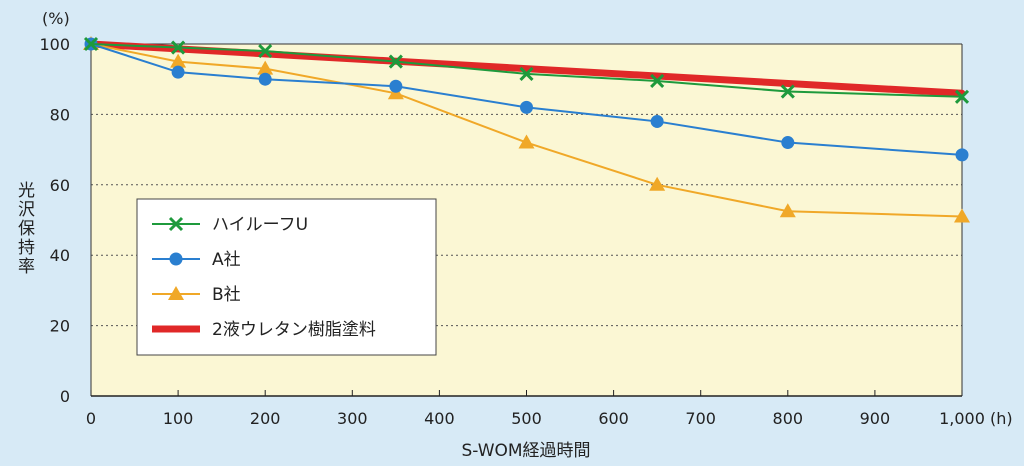 The height and width of the screenshot is (466, 1024). I want to click on y-tick-label: 100, so click(54, 44).